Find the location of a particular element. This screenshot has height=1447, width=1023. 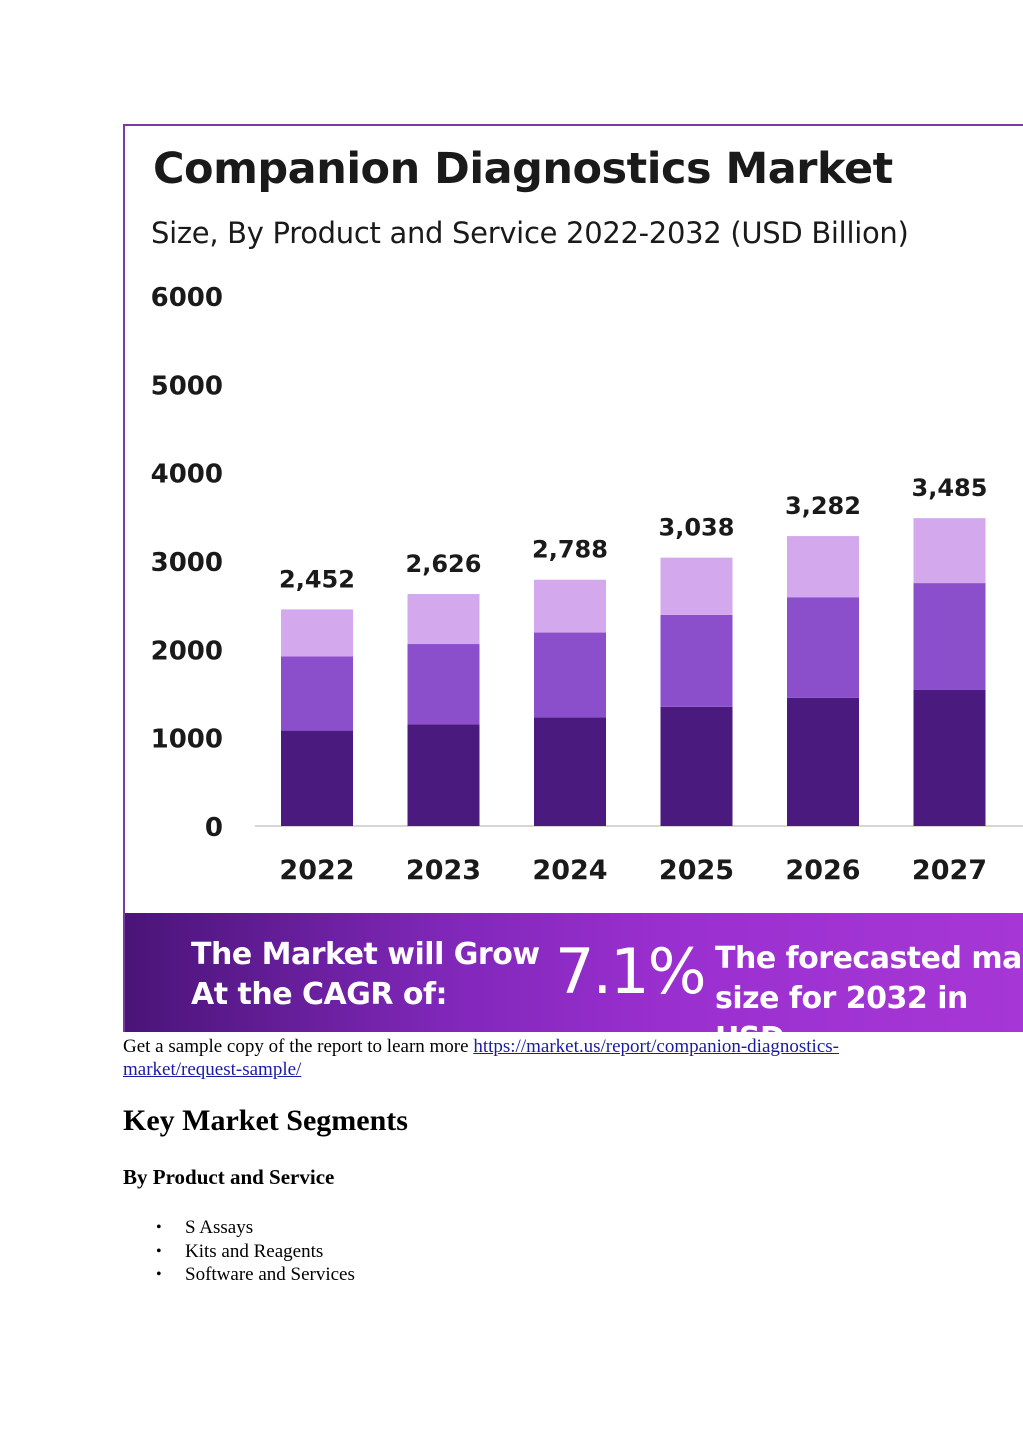

list-item-label: Kits and Reagents is located at coordinates (254, 1251).